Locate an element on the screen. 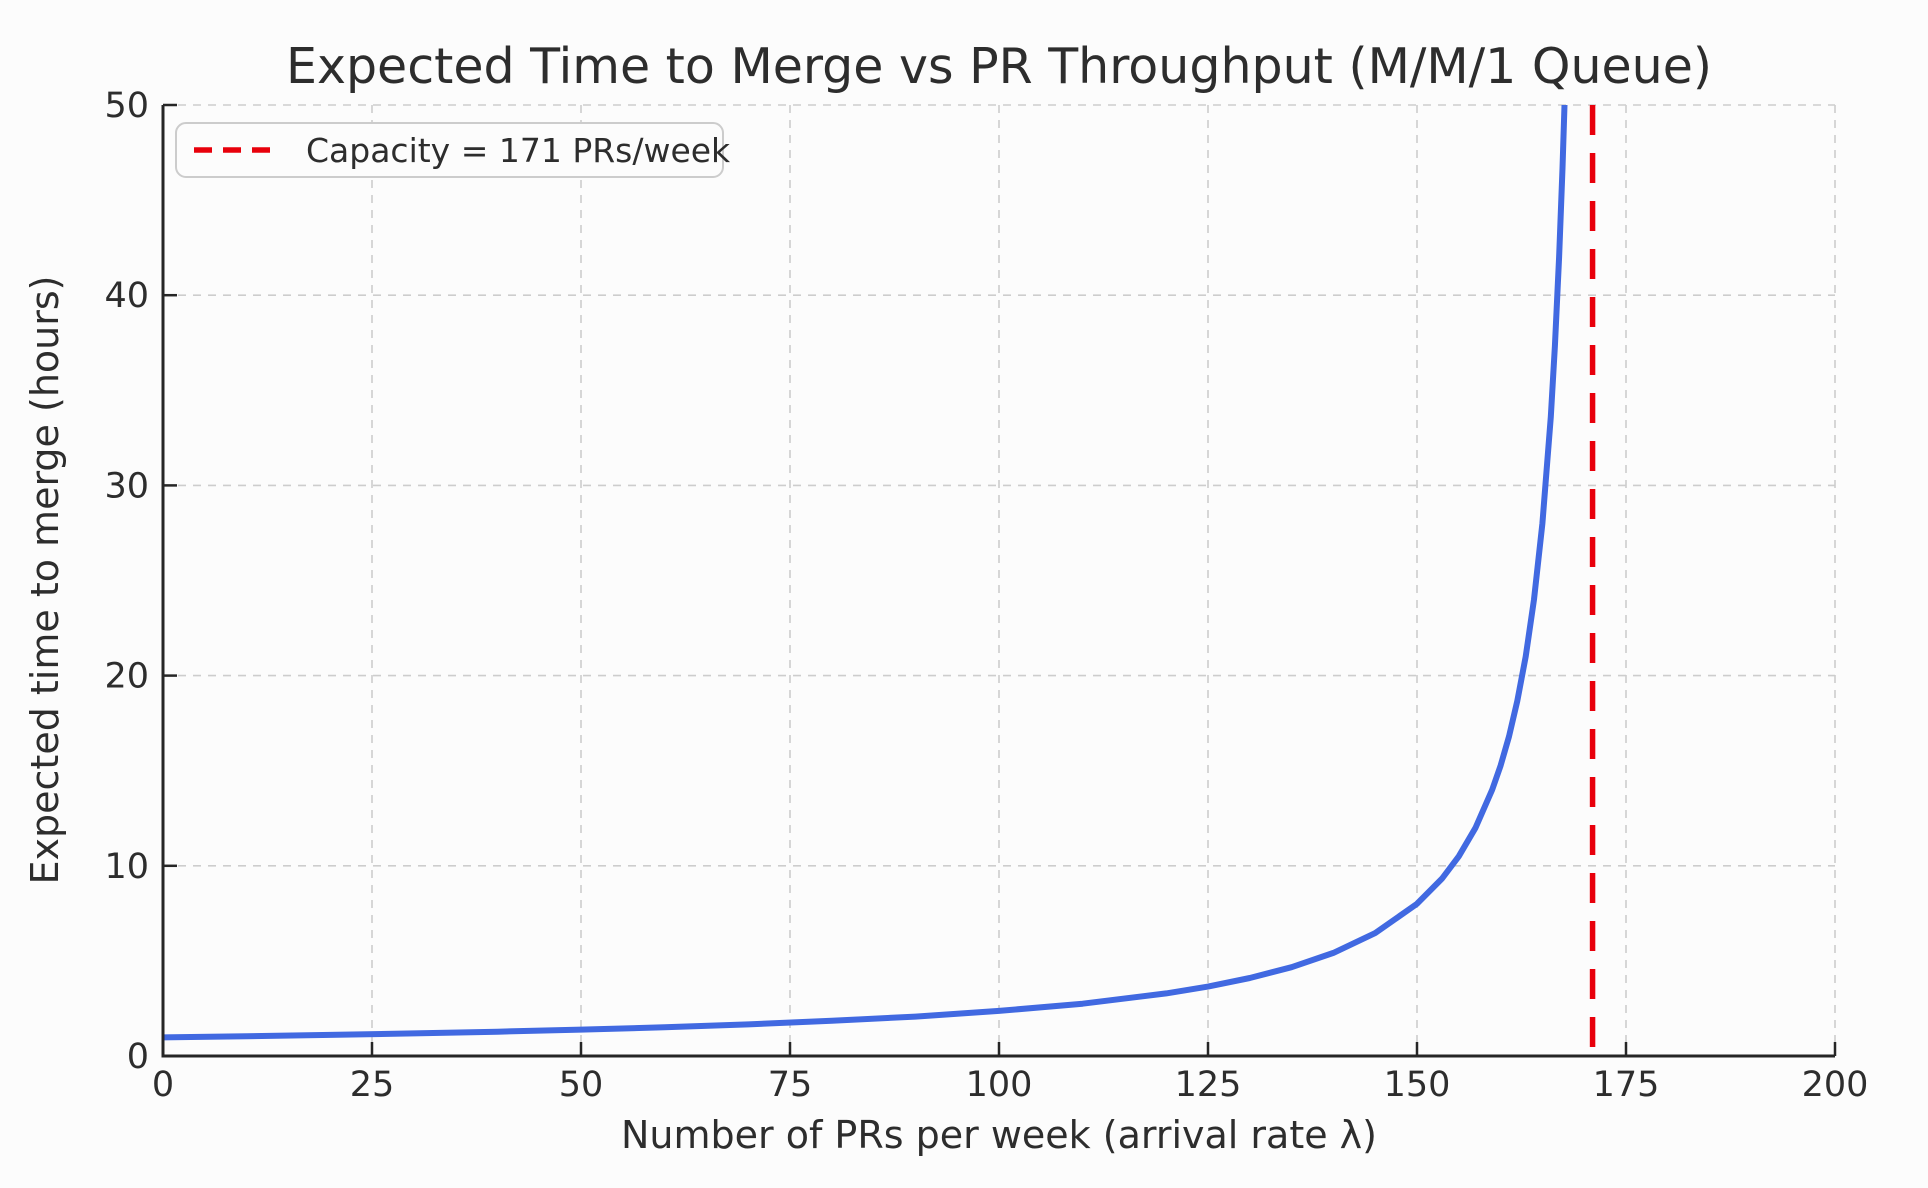 The width and height of the screenshot is (1928, 1188). x-tick-label: 50 is located at coordinates (581, 1085).